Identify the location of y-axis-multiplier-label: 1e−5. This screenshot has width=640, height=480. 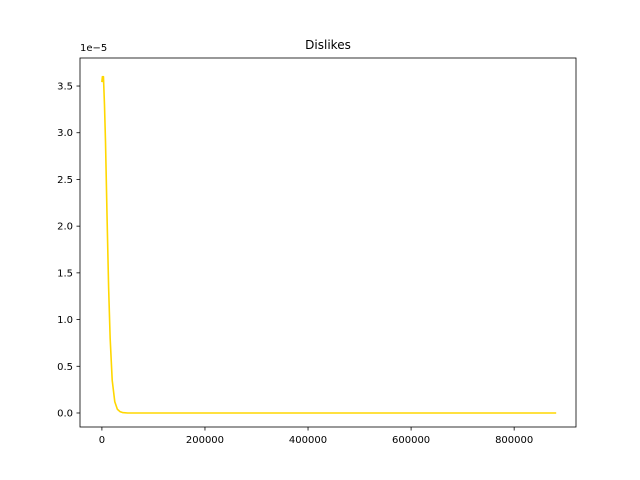
(93, 48).